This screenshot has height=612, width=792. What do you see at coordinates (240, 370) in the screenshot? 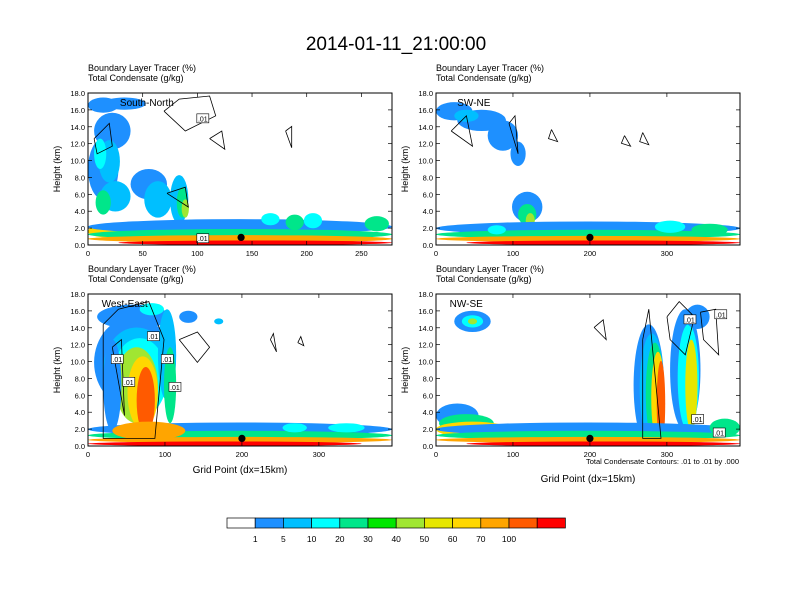
I see `plot-area: .01 .01 .01 .01 .01` at bounding box center [240, 370].